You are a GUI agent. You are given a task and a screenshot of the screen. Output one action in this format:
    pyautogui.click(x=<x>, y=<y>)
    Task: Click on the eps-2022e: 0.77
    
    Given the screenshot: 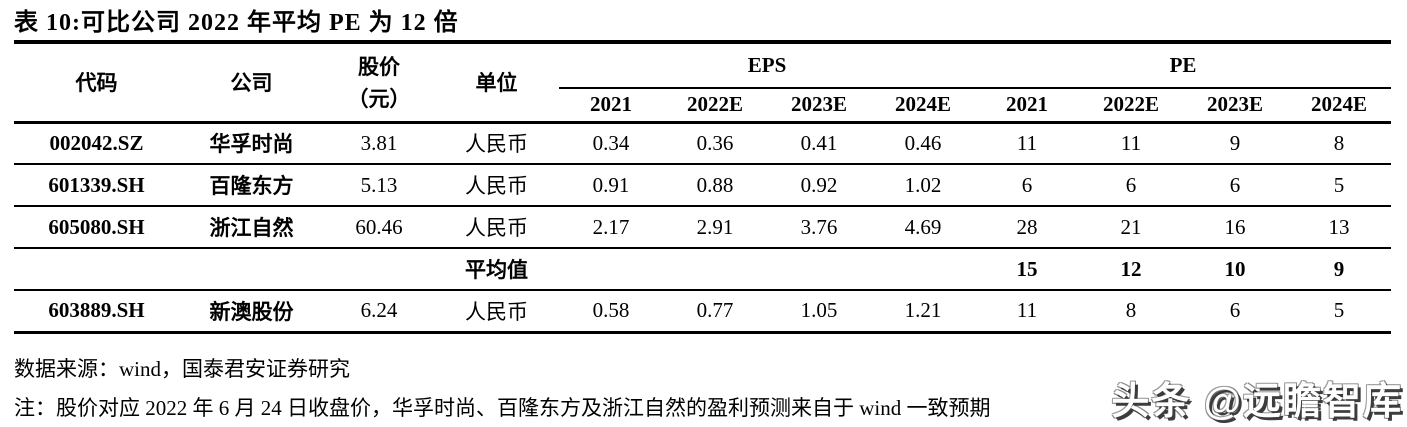 What is the action you would take?
    pyautogui.click(x=715, y=312)
    